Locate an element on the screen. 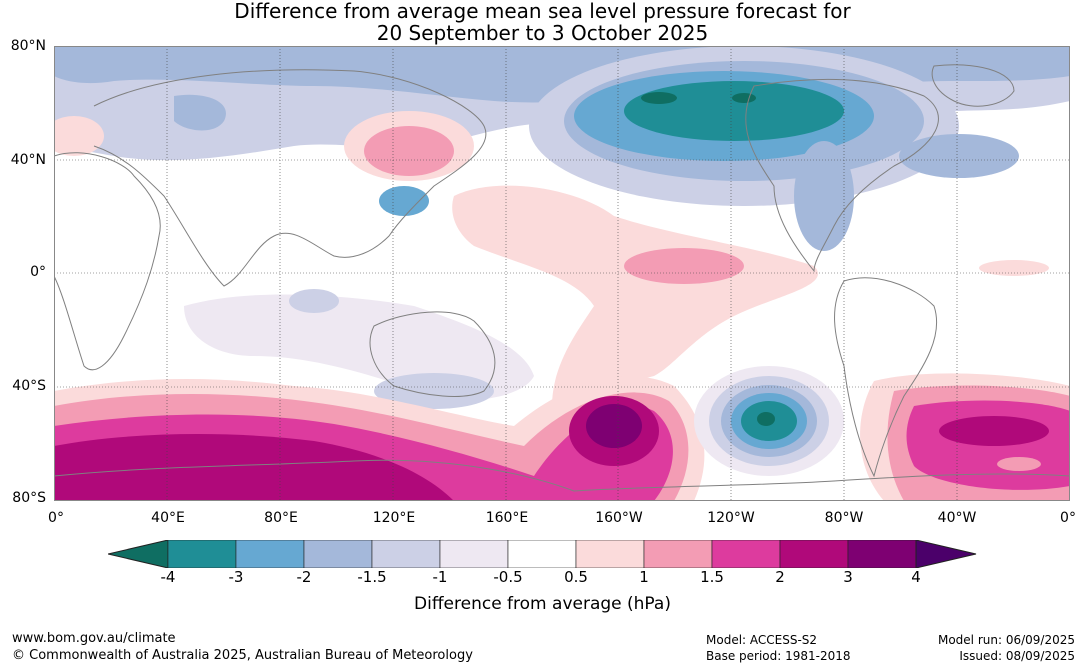  colorbar-tick-label: -3 is located at coordinates (236, 577).